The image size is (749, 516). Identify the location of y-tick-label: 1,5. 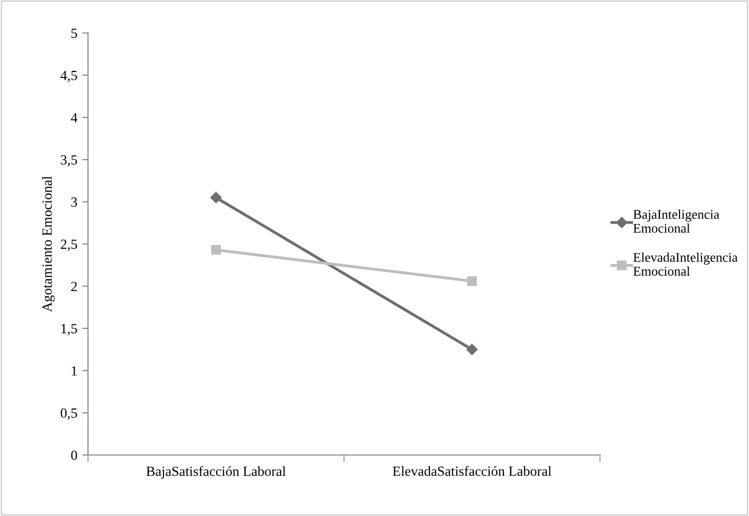
(69, 330).